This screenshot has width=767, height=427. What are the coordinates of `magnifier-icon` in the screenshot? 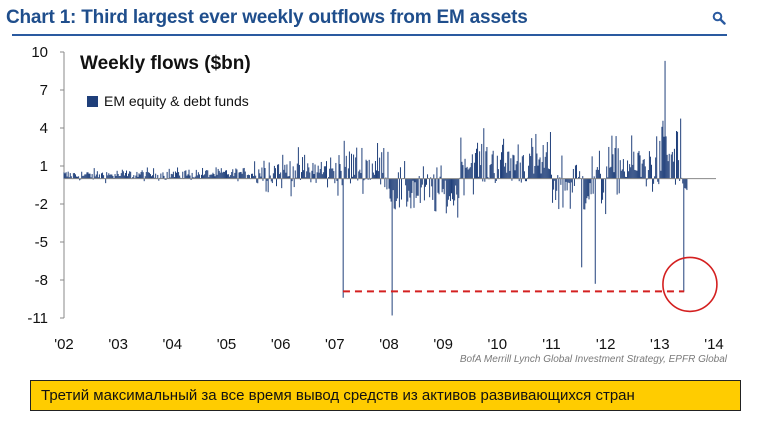 It's located at (719, 18).